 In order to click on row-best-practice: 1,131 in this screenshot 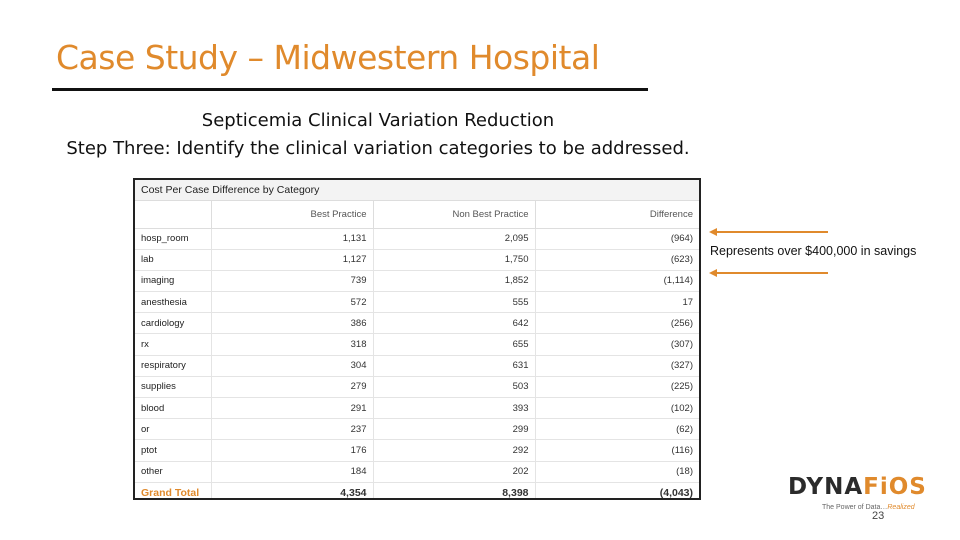, I will do `click(292, 239)`.